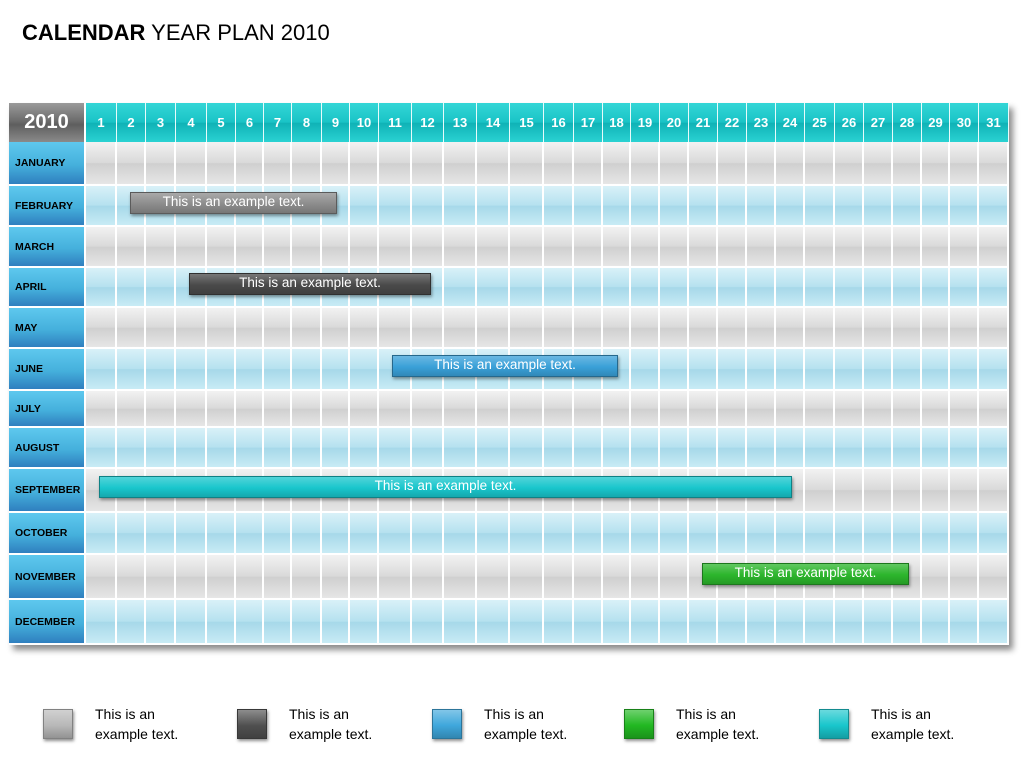 Image resolution: width=1024 pixels, height=768 pixels. I want to click on event-bar-november: This is an example text., so click(805, 574).